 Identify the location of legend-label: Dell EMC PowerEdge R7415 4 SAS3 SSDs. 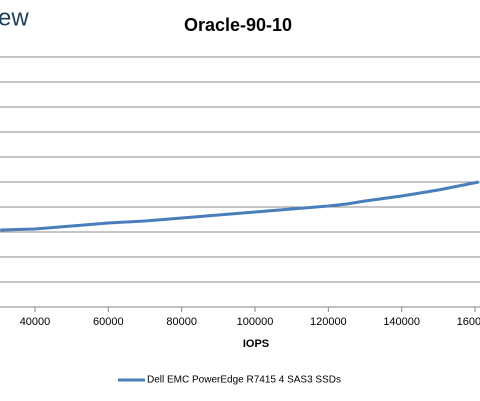
(244, 380).